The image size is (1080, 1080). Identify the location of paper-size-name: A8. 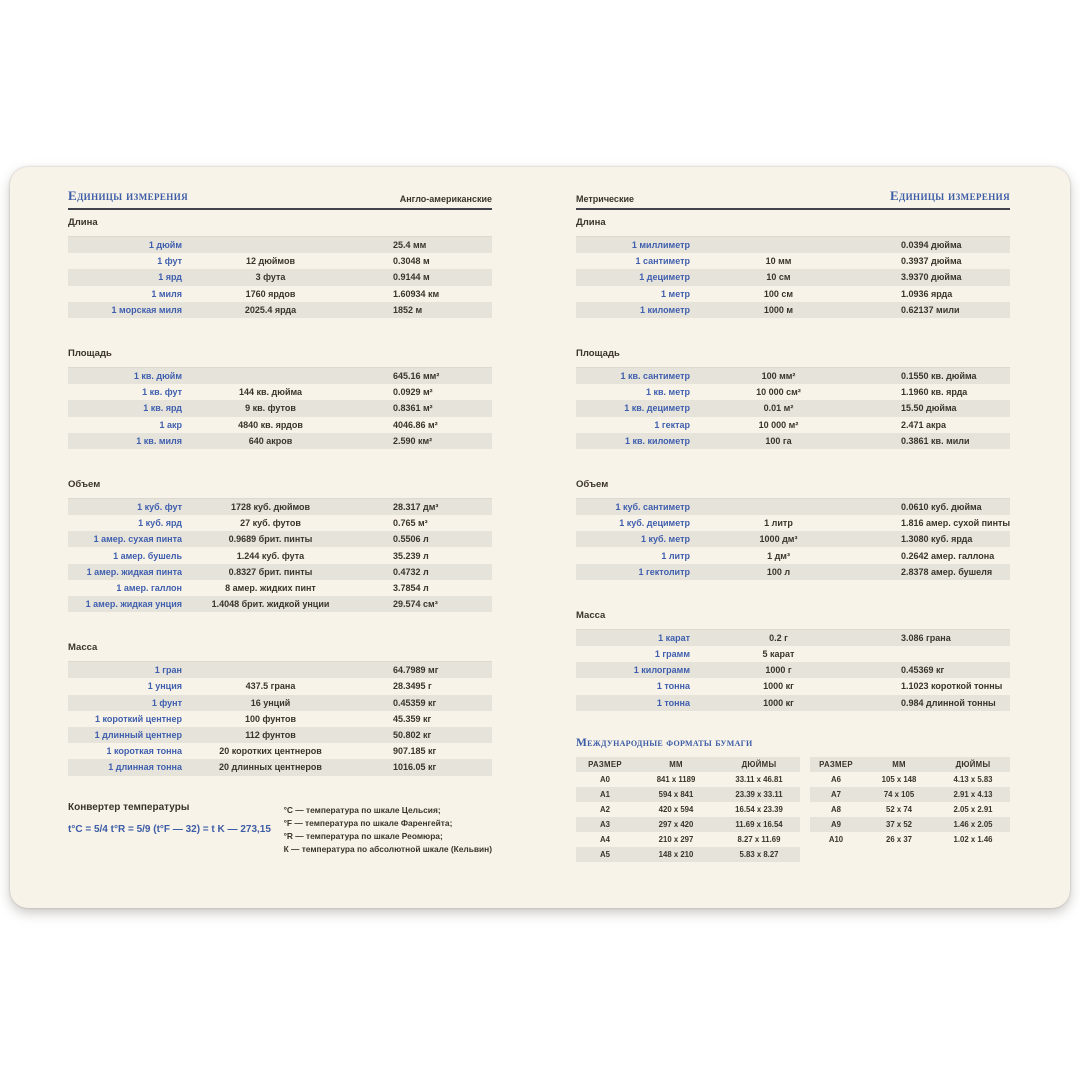
(836, 809).